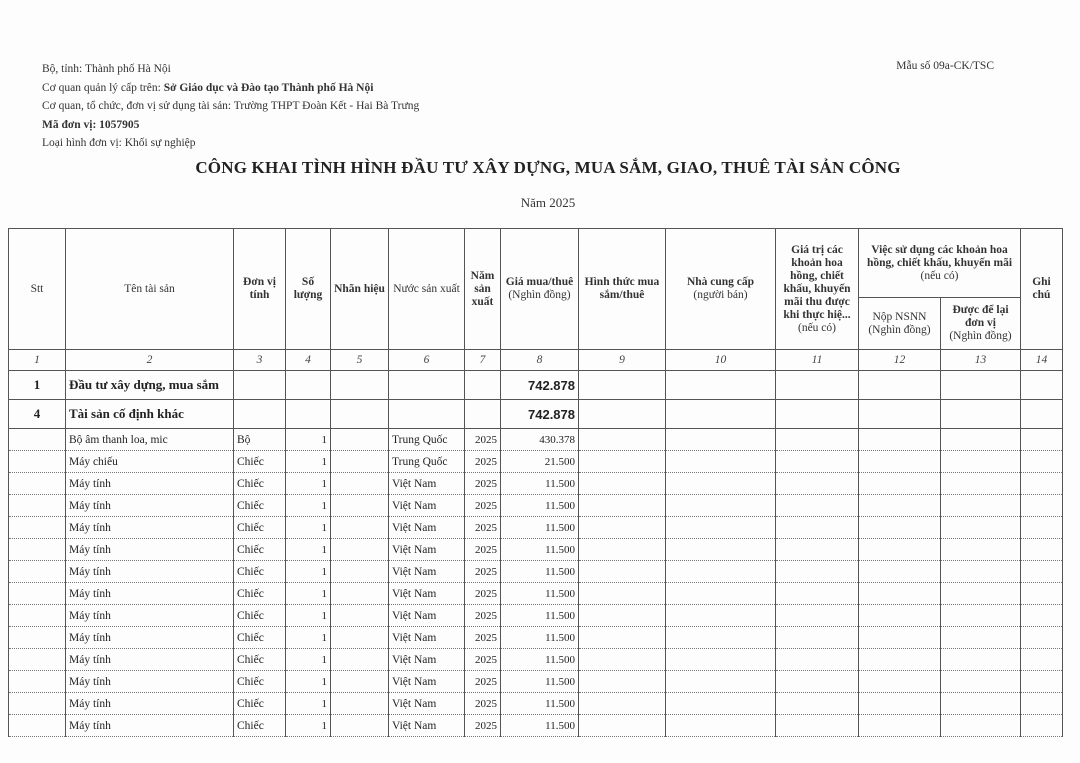 This screenshot has width=1080, height=763. I want to click on column-number: 14, so click(1041, 360).